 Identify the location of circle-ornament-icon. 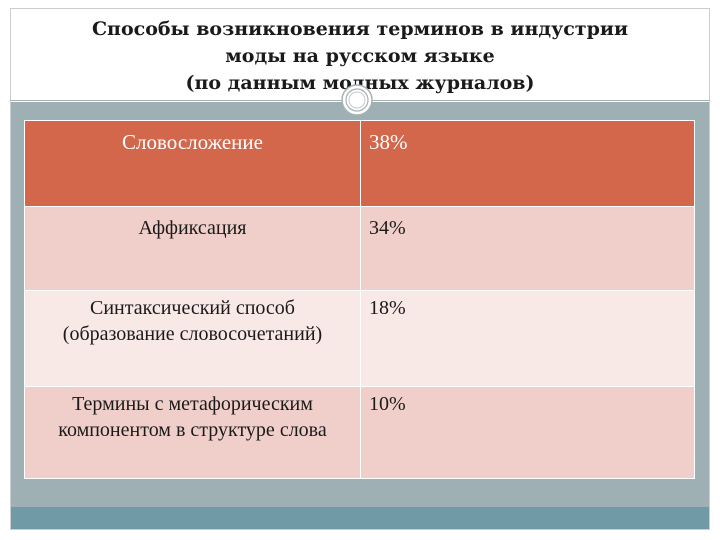
(357, 100).